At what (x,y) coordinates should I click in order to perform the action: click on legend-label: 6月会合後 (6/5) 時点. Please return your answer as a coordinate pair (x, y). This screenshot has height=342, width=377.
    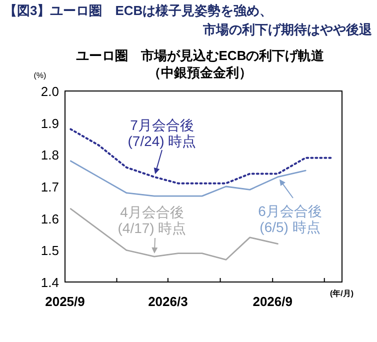
    Looking at the image, I should click on (290, 219).